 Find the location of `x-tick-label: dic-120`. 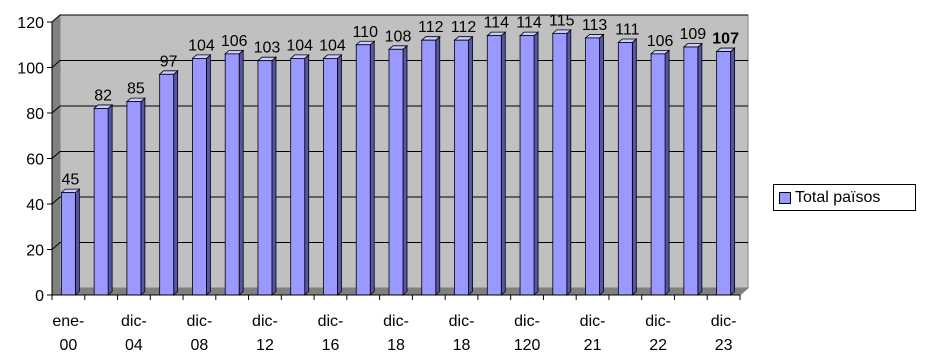

x-tick-label: dic-120 is located at coordinates (527, 333).